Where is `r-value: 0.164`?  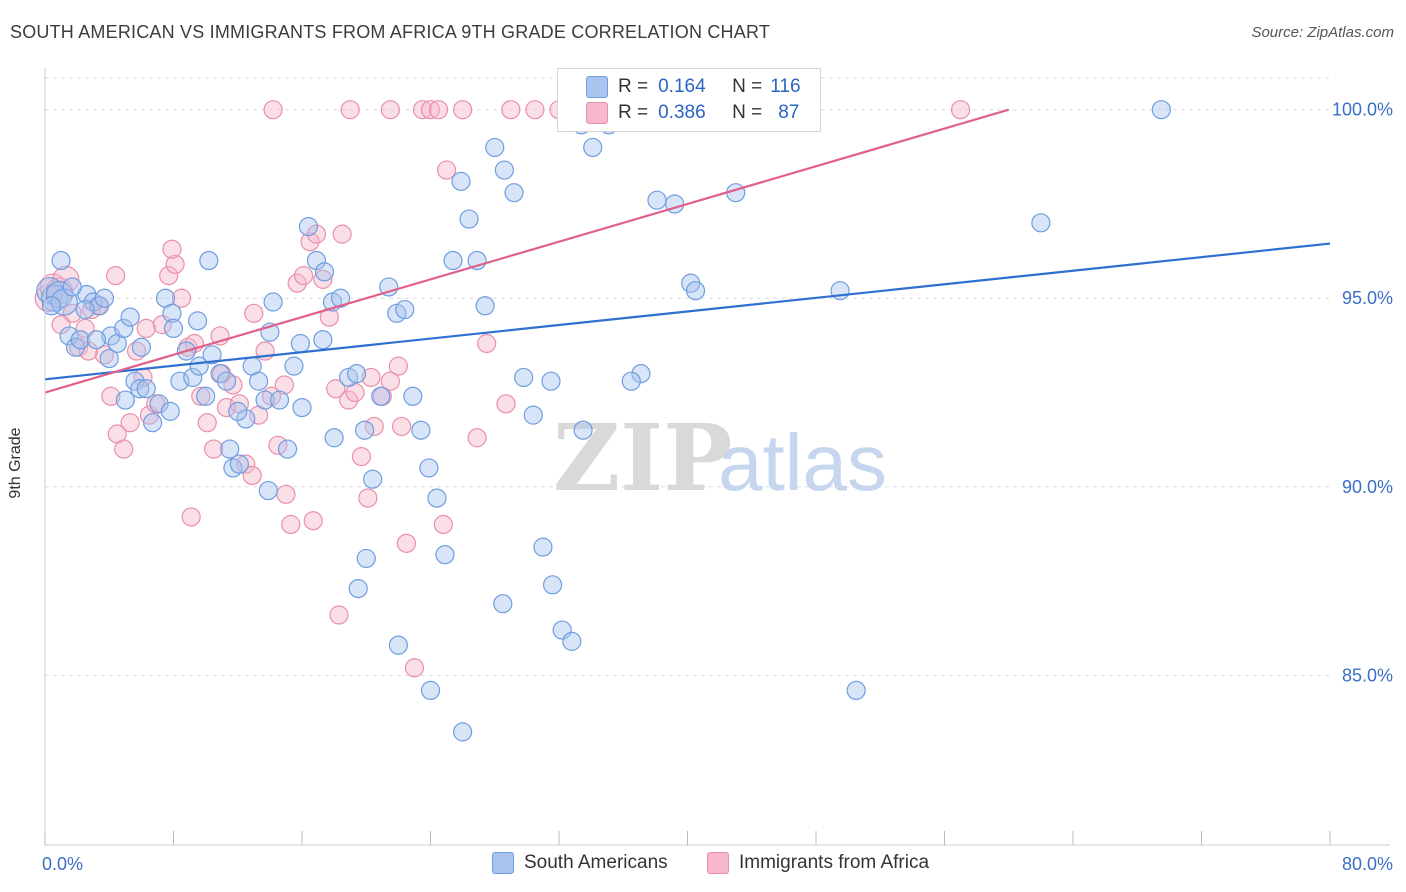 r-value: 0.164 is located at coordinates (682, 86).